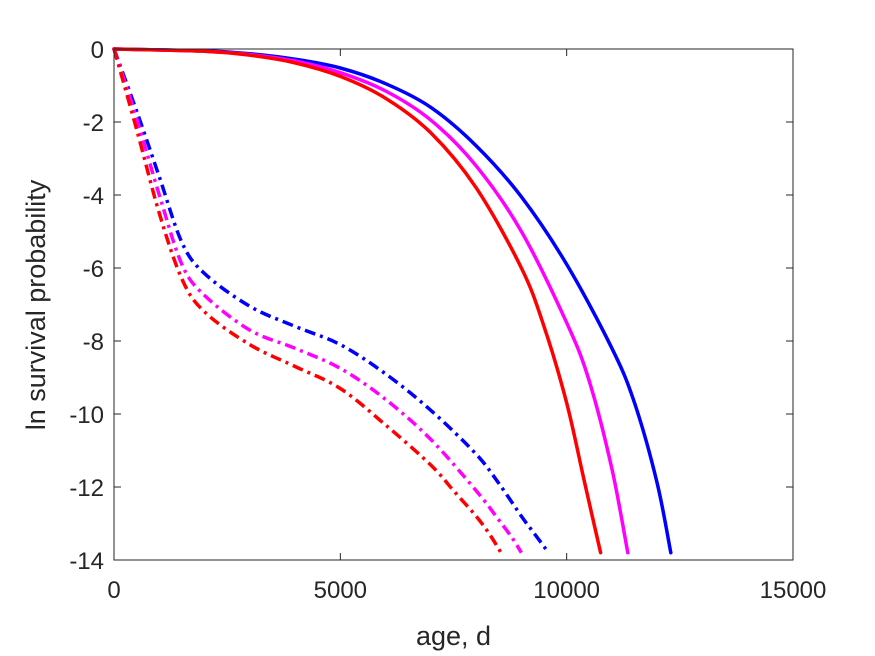 This screenshot has height=656, width=875. Describe the element at coordinates (93, 342) in the screenshot. I see `y-tick-label: -8` at that location.